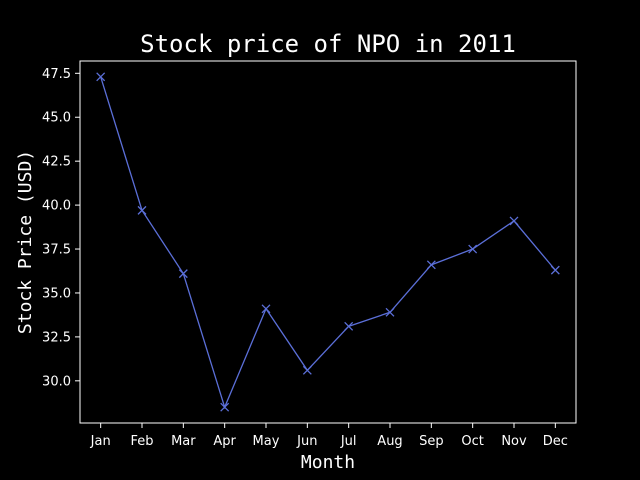  I want to click on x-tick-label: Dec, so click(555, 441).